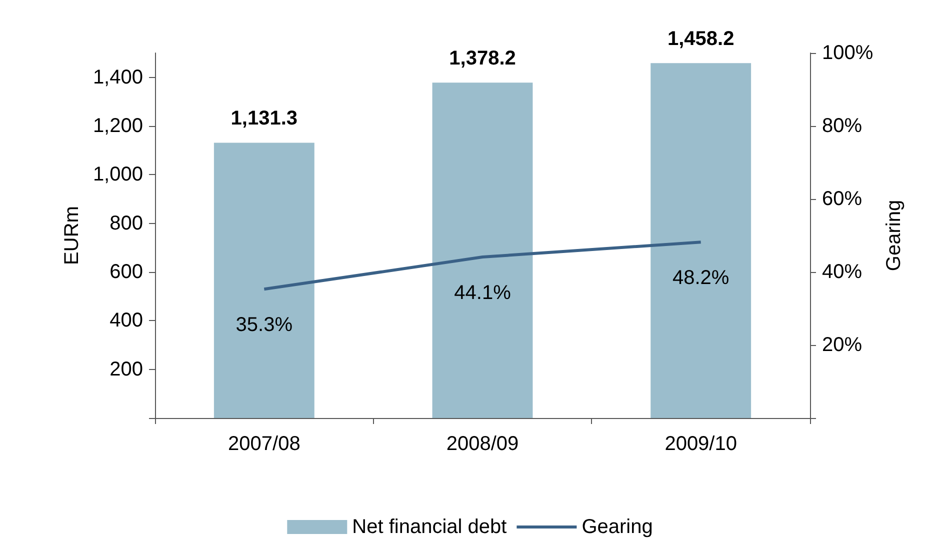  Describe the element at coordinates (264, 119) in the screenshot. I see `data-label: 1,131.3` at that location.